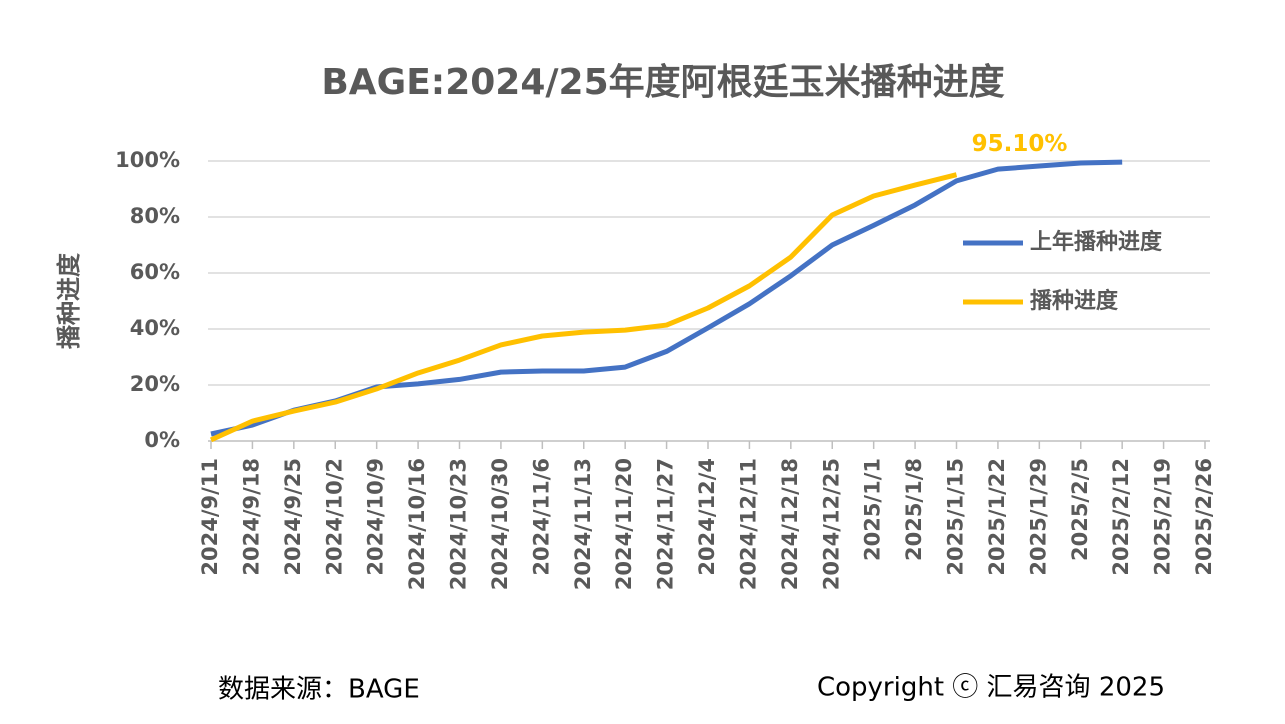 This screenshot has width=1285, height=724. What do you see at coordinates (1038, 517) in the screenshot?
I see `x-tick-label: 2025/1/29` at bounding box center [1038, 517].